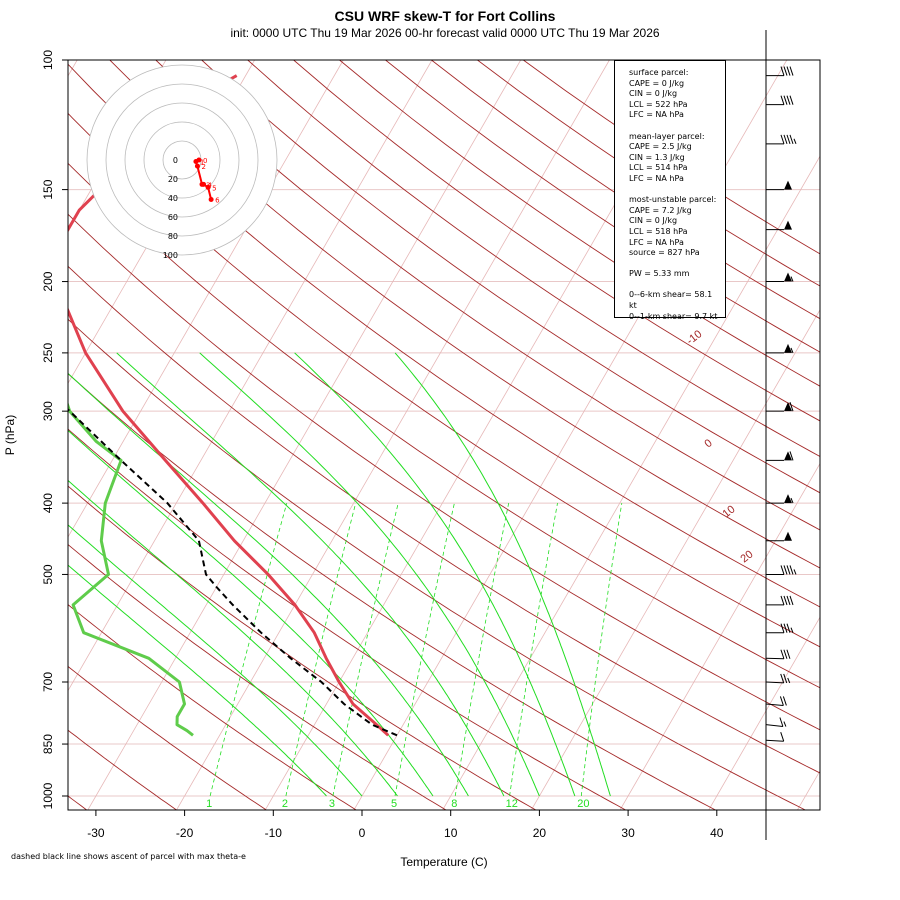 Image resolution: width=900 pixels, height=900 pixels. What do you see at coordinates (671, 300) in the screenshot?
I see `shear-0-6km: 0--6-km shear= 58.1 kt` at bounding box center [671, 300].